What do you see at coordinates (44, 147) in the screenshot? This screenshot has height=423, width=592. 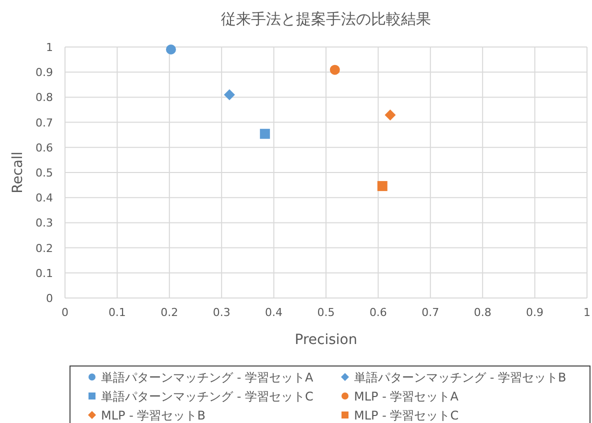 I see `y-tick-label: 0.6` at bounding box center [44, 147].